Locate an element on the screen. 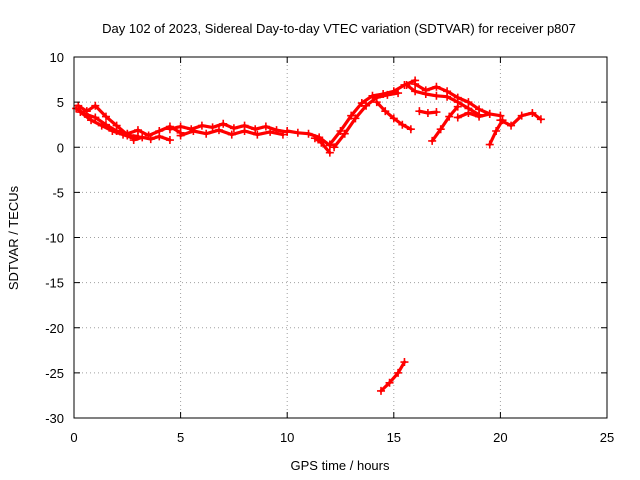 The height and width of the screenshot is (480, 640). x-tick-label: 25 is located at coordinates (607, 437).